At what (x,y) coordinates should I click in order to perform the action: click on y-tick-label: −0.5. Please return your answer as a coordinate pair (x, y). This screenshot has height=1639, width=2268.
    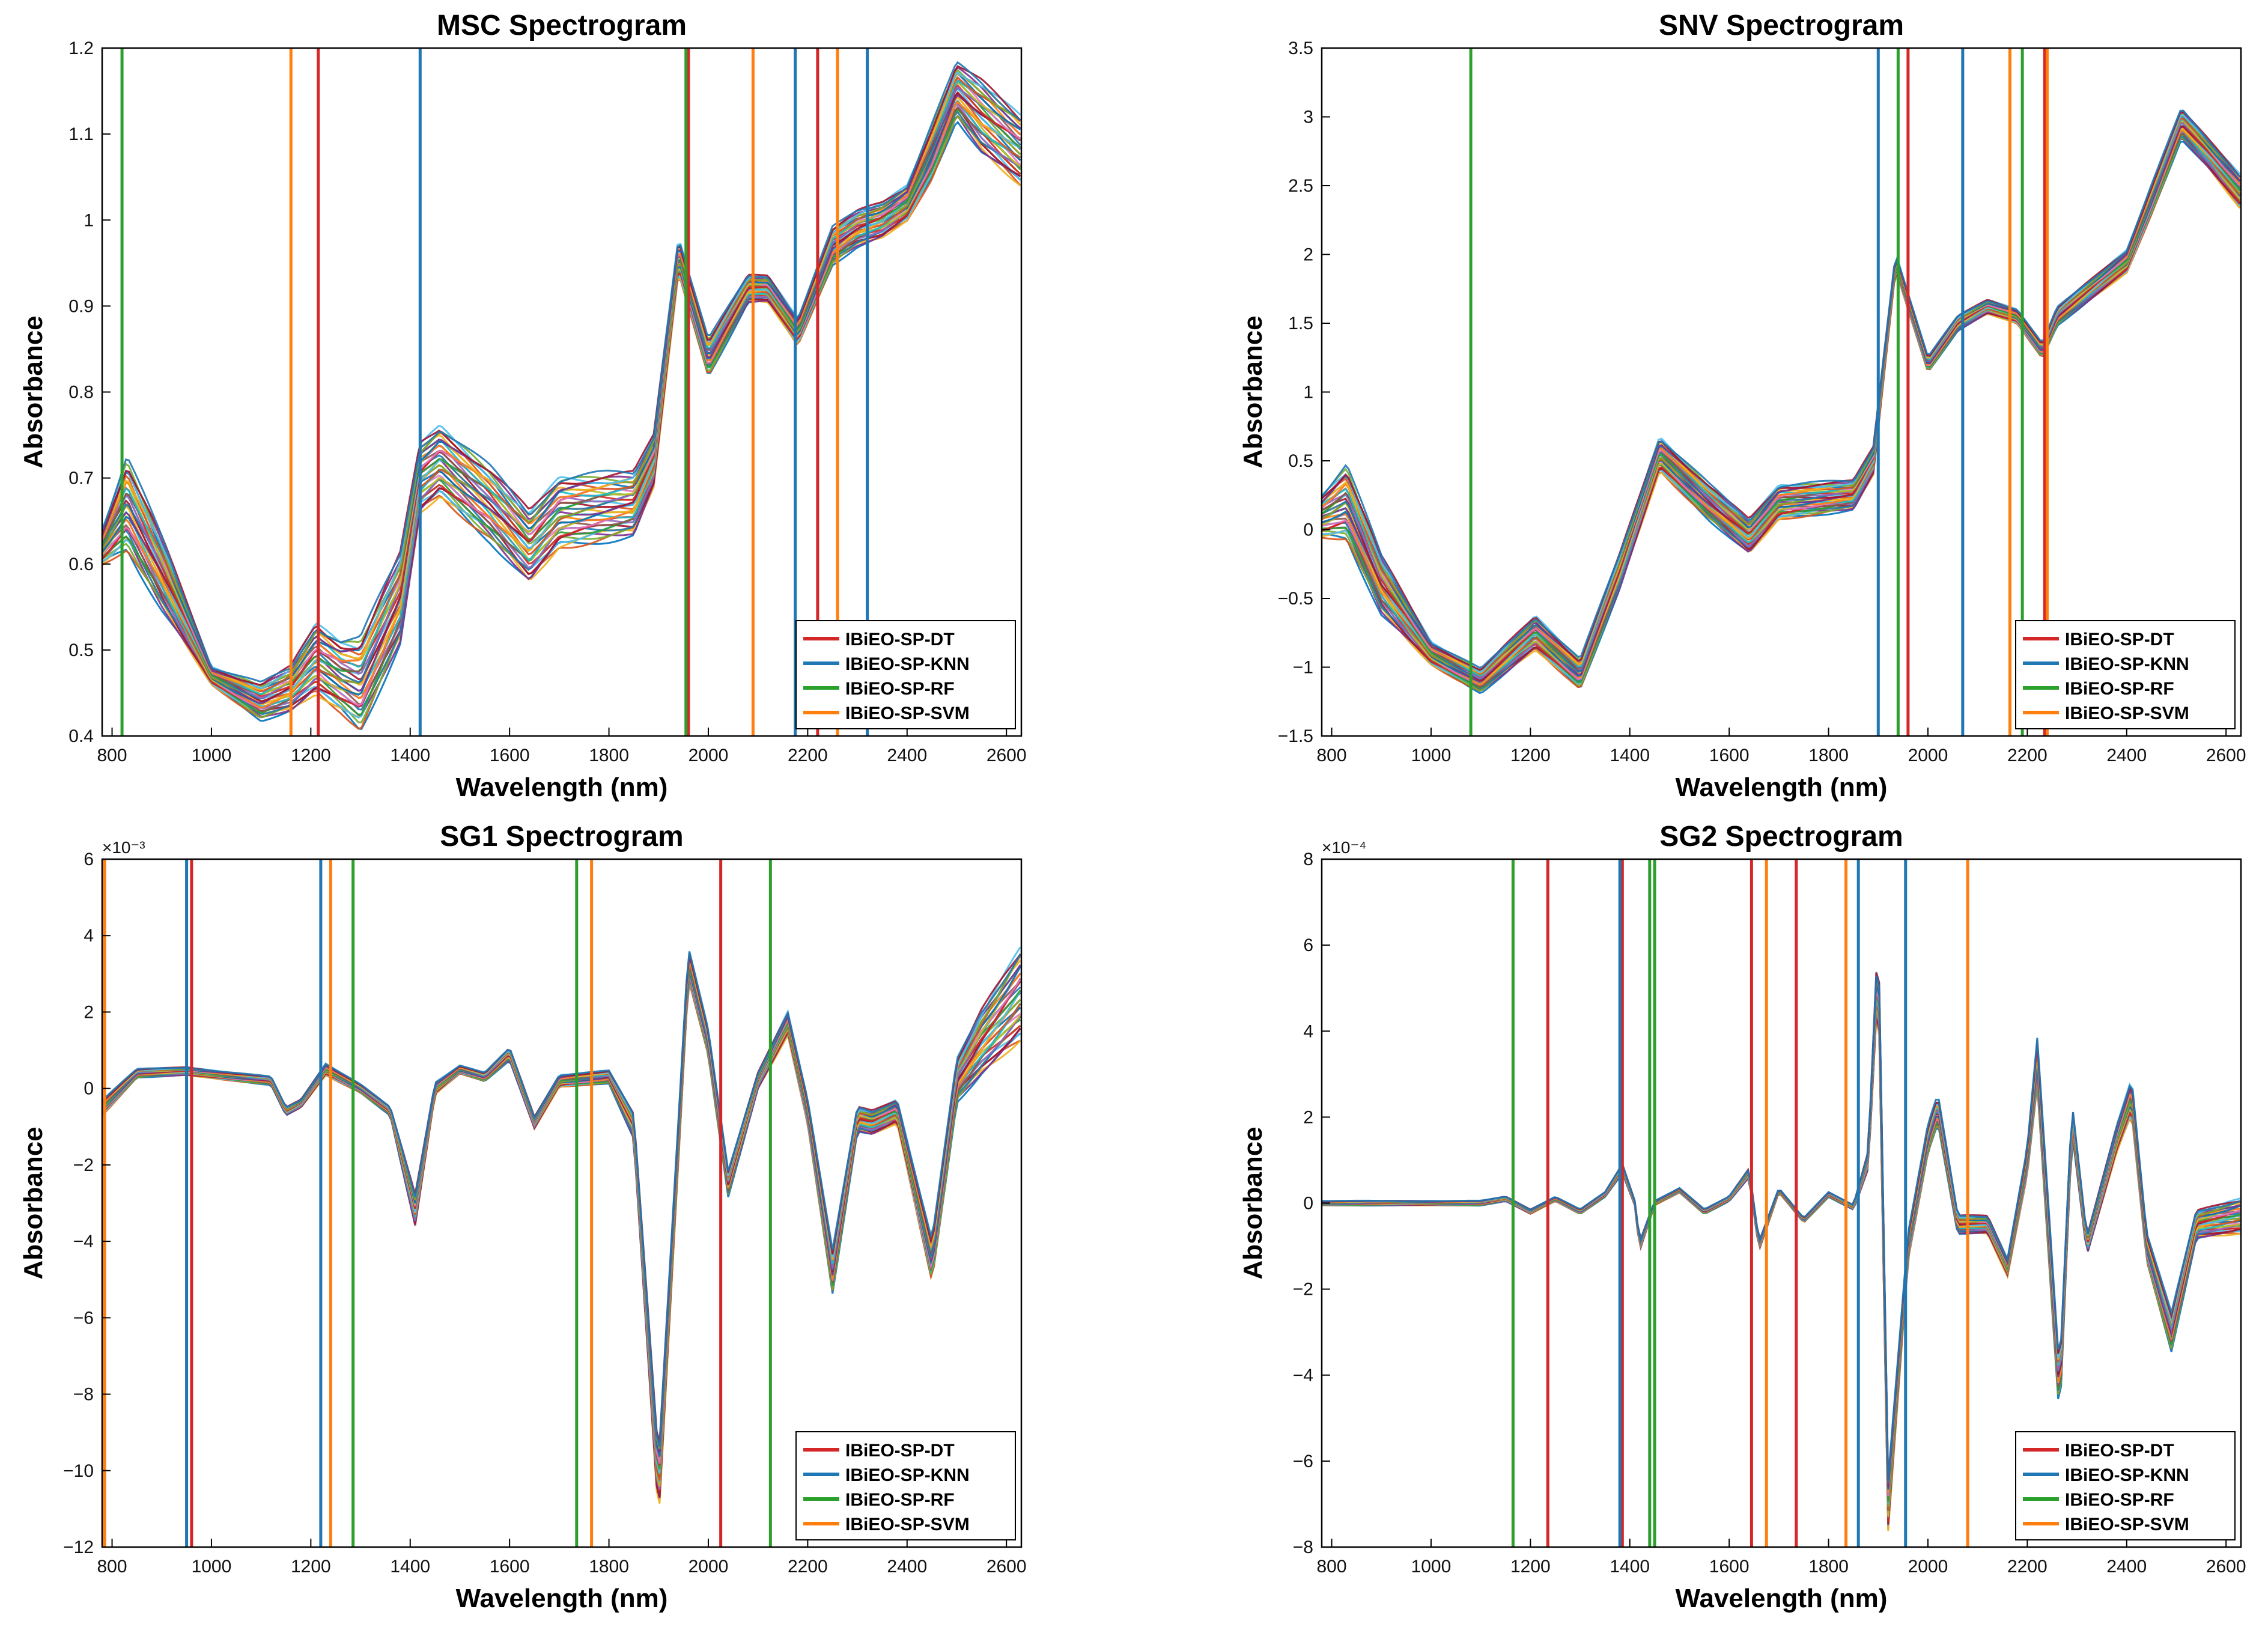
    Looking at the image, I should click on (1295, 599).